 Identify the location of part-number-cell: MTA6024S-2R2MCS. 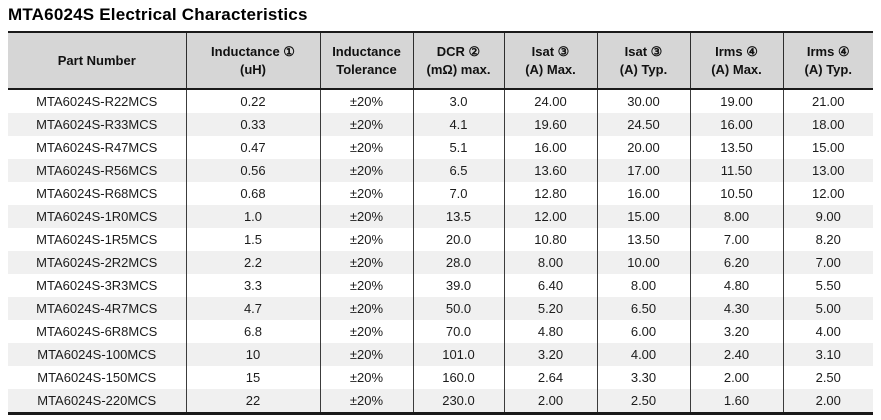
(97, 262).